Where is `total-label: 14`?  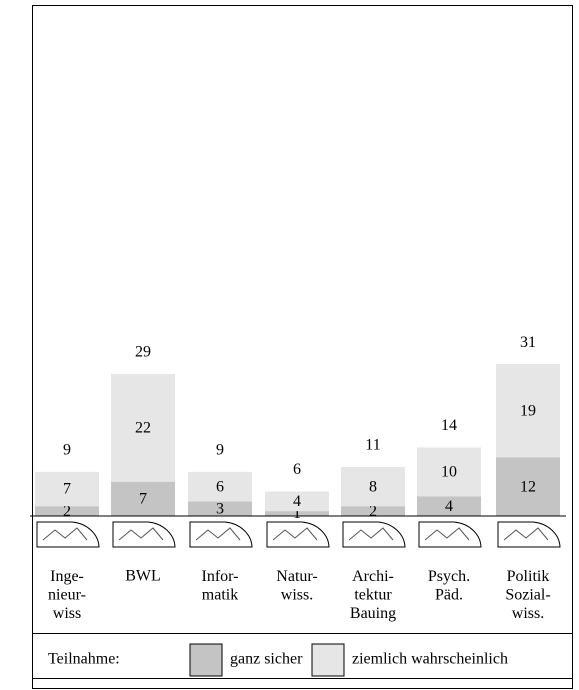
total-label: 14 is located at coordinates (449, 425).